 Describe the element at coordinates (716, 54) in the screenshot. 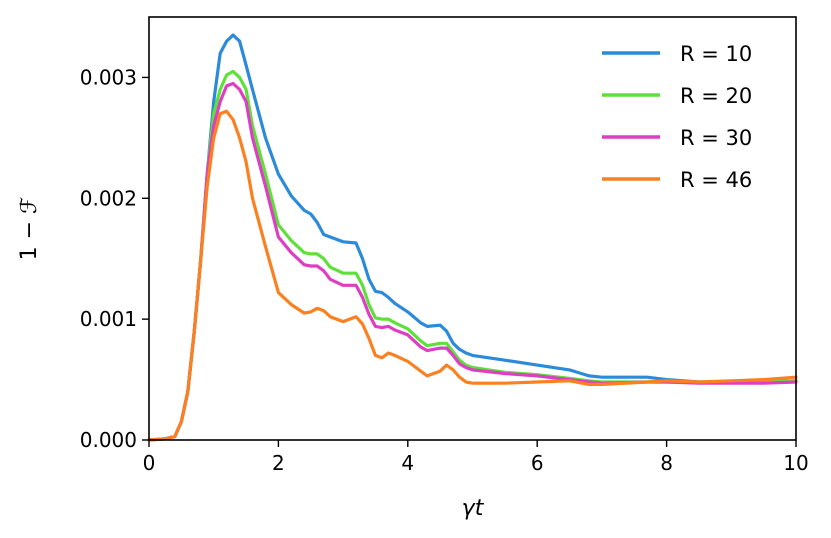

I see `legend-label-1: R = 10` at that location.